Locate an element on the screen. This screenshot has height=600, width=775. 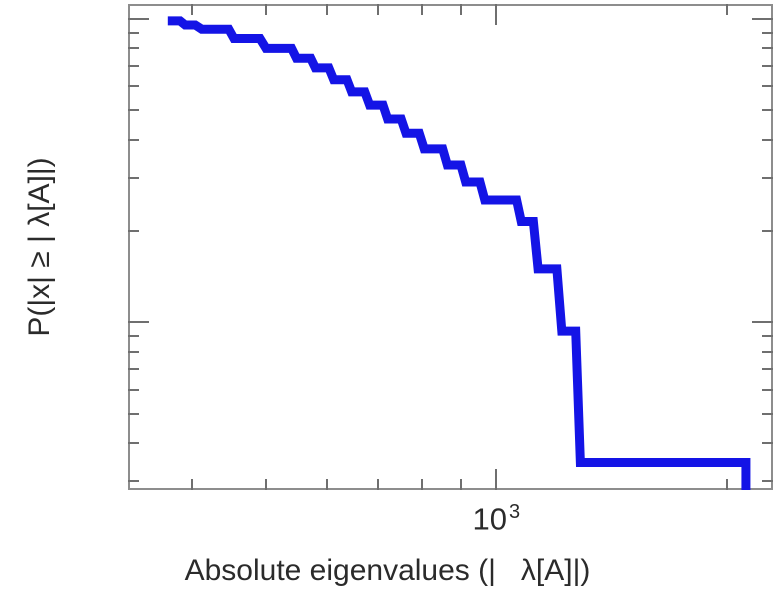
x-major-tick-top is located at coordinates (496, 14).